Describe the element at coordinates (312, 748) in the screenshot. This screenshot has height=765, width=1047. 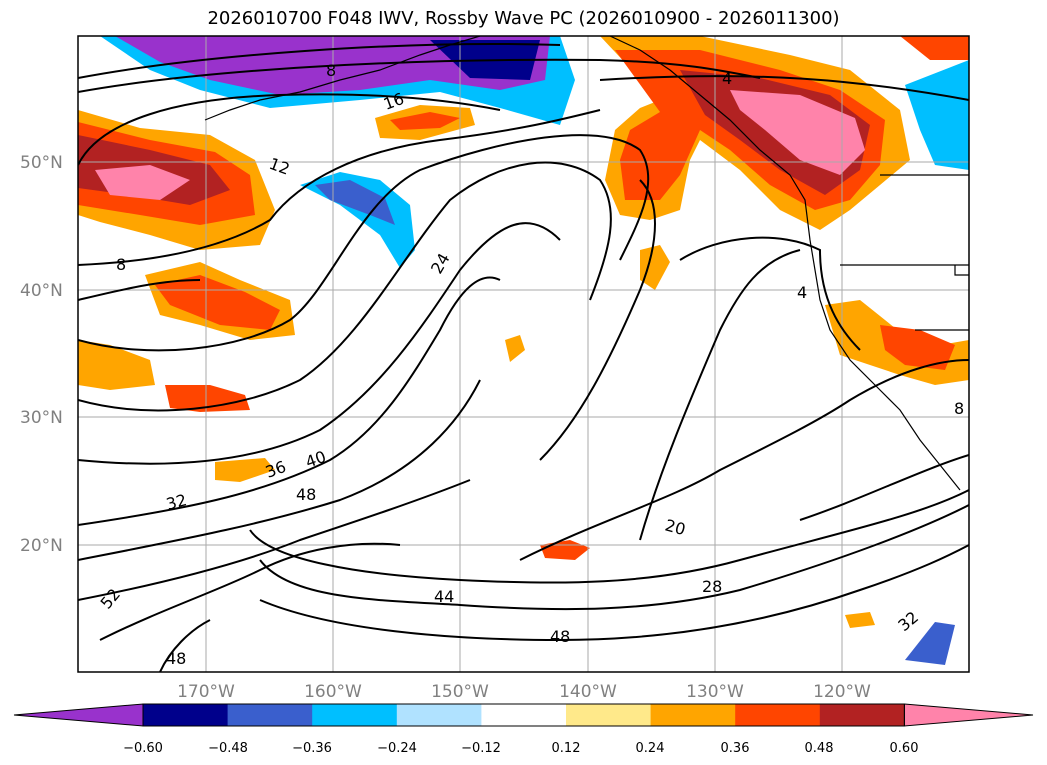
I see `colorbar-tick: −0.36` at that location.